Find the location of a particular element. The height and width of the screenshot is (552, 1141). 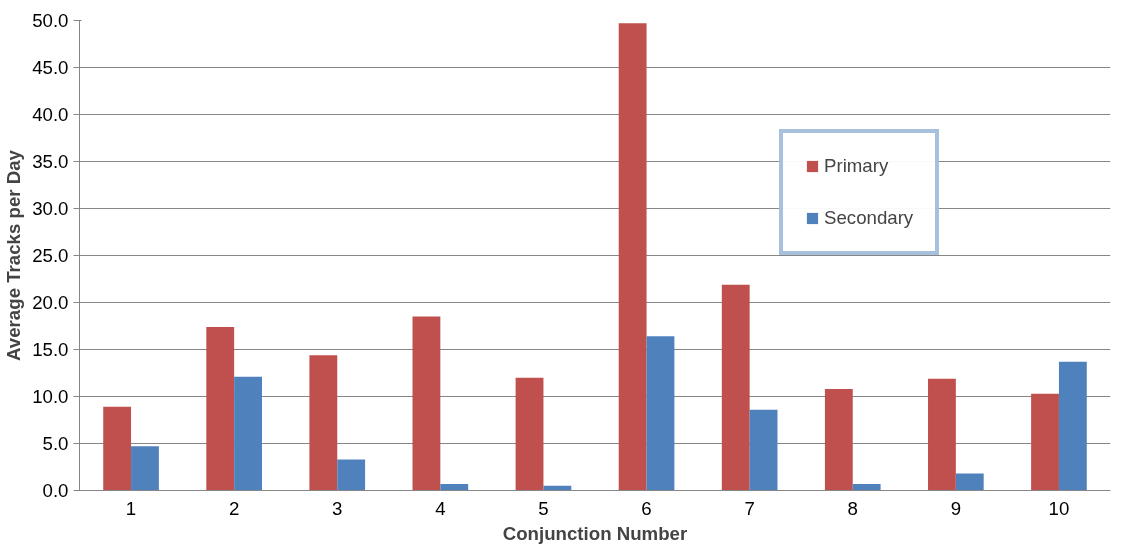

y-tick-label: 15.0 is located at coordinates (50, 349).